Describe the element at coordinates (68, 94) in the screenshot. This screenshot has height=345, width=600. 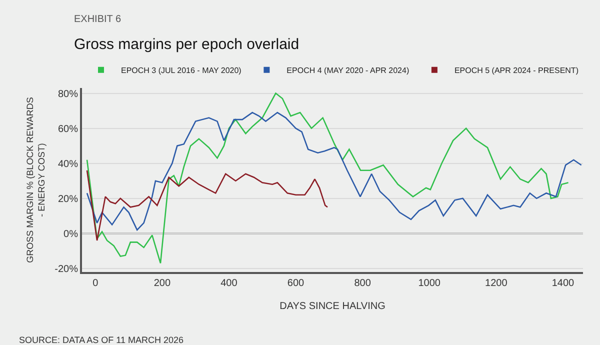
I see `y-tick-label: 80%` at that location.